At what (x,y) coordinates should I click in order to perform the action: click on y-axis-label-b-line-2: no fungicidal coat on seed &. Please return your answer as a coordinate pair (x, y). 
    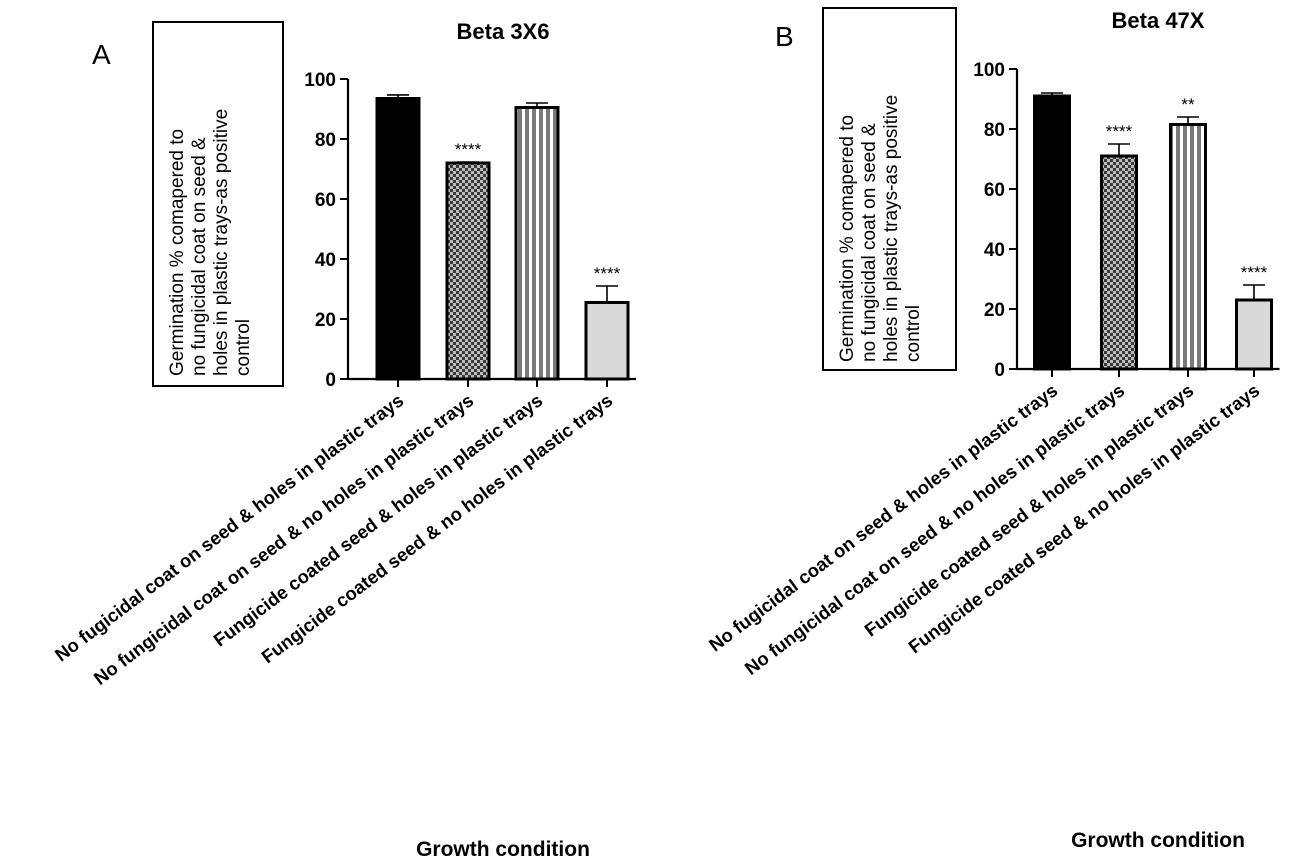
    Looking at the image, I should click on (869, 242).